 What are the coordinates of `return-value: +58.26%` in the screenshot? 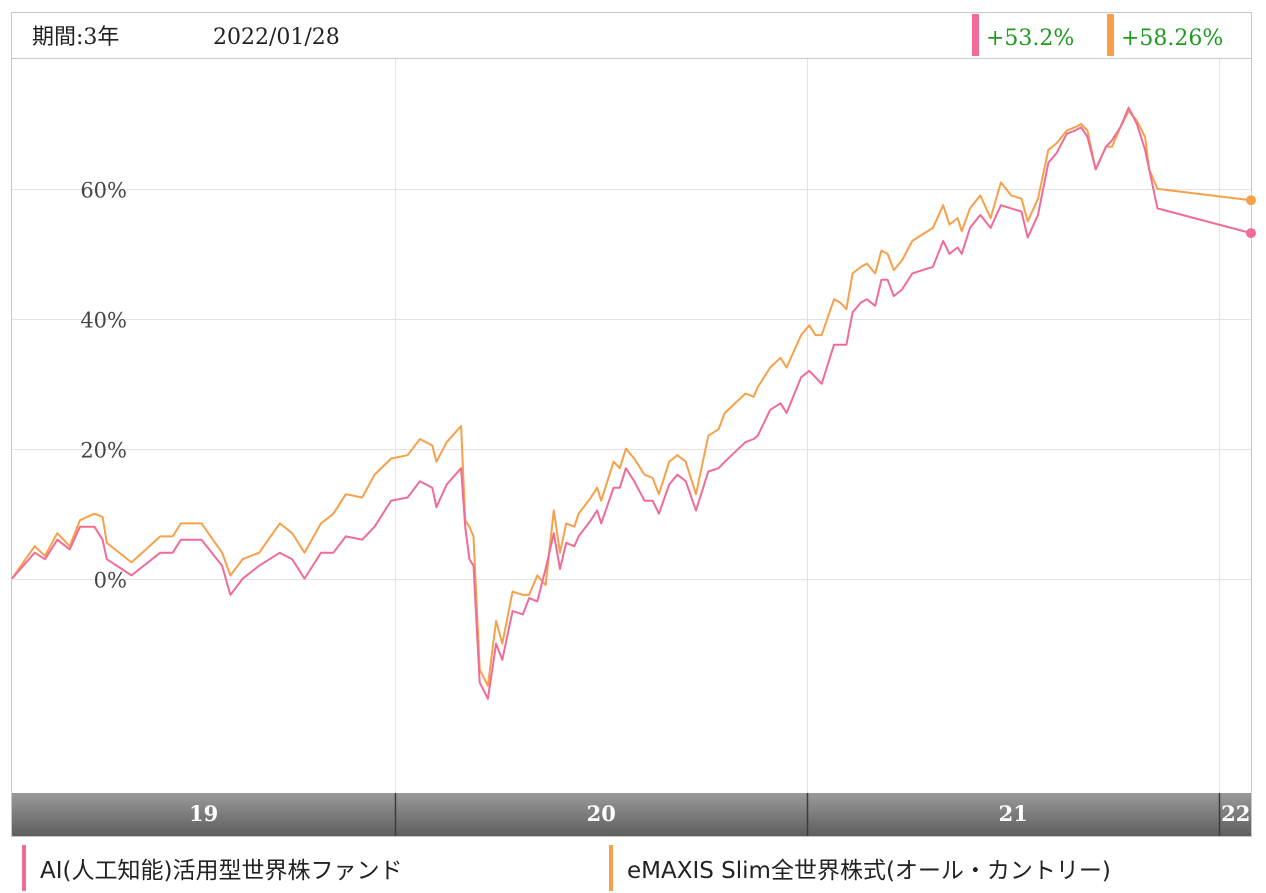 It's located at (1172, 38).